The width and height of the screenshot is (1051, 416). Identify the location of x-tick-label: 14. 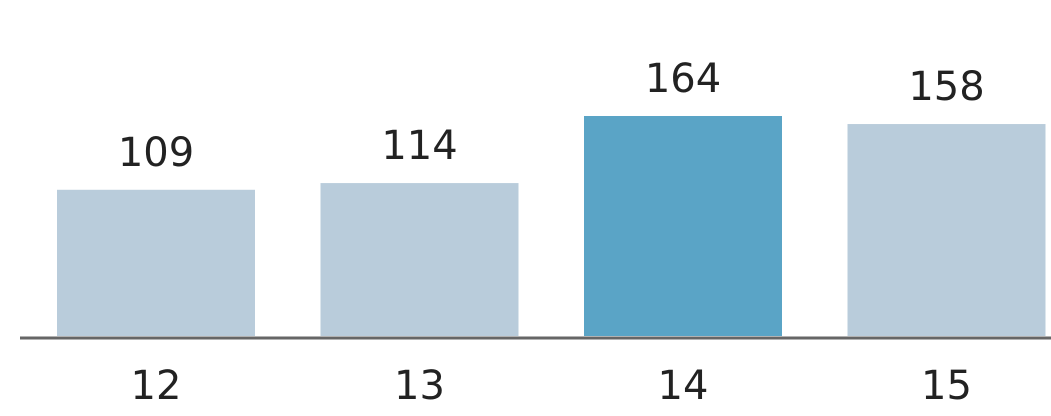
(683, 386).